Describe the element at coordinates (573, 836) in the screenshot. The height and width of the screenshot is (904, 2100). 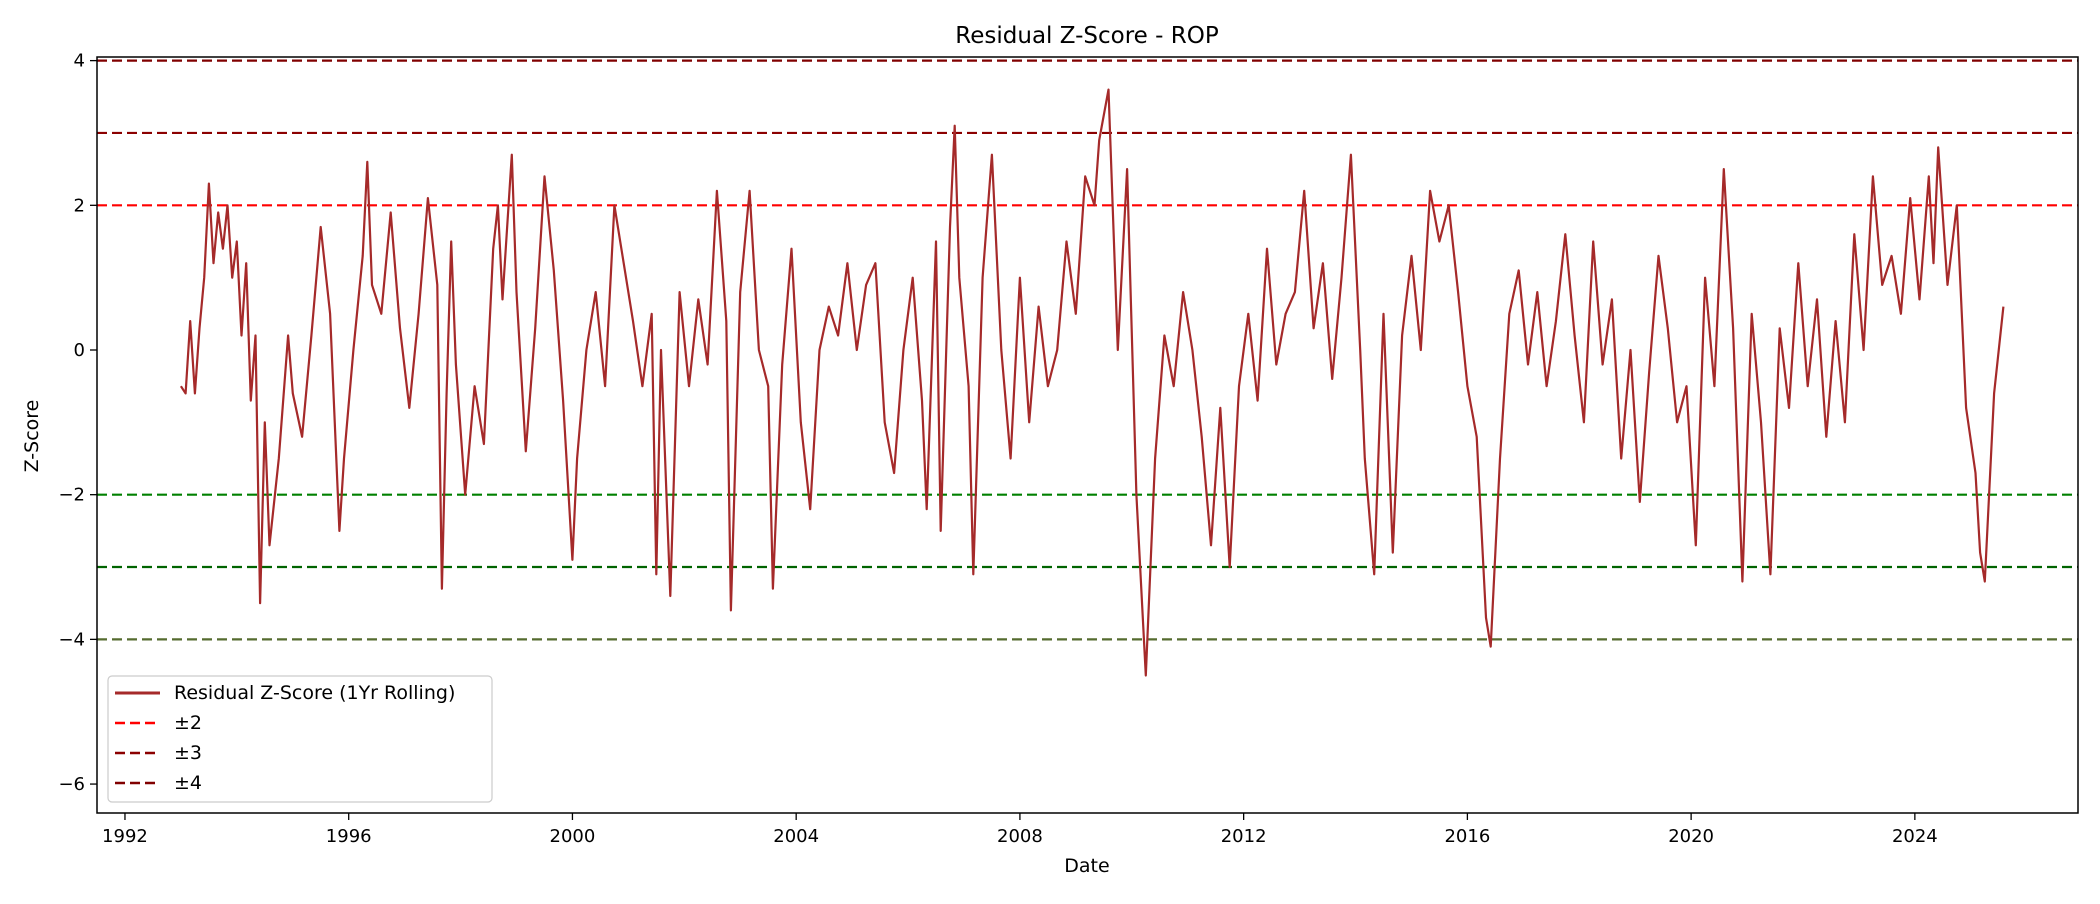
I see `x-tick-label: 2000` at that location.